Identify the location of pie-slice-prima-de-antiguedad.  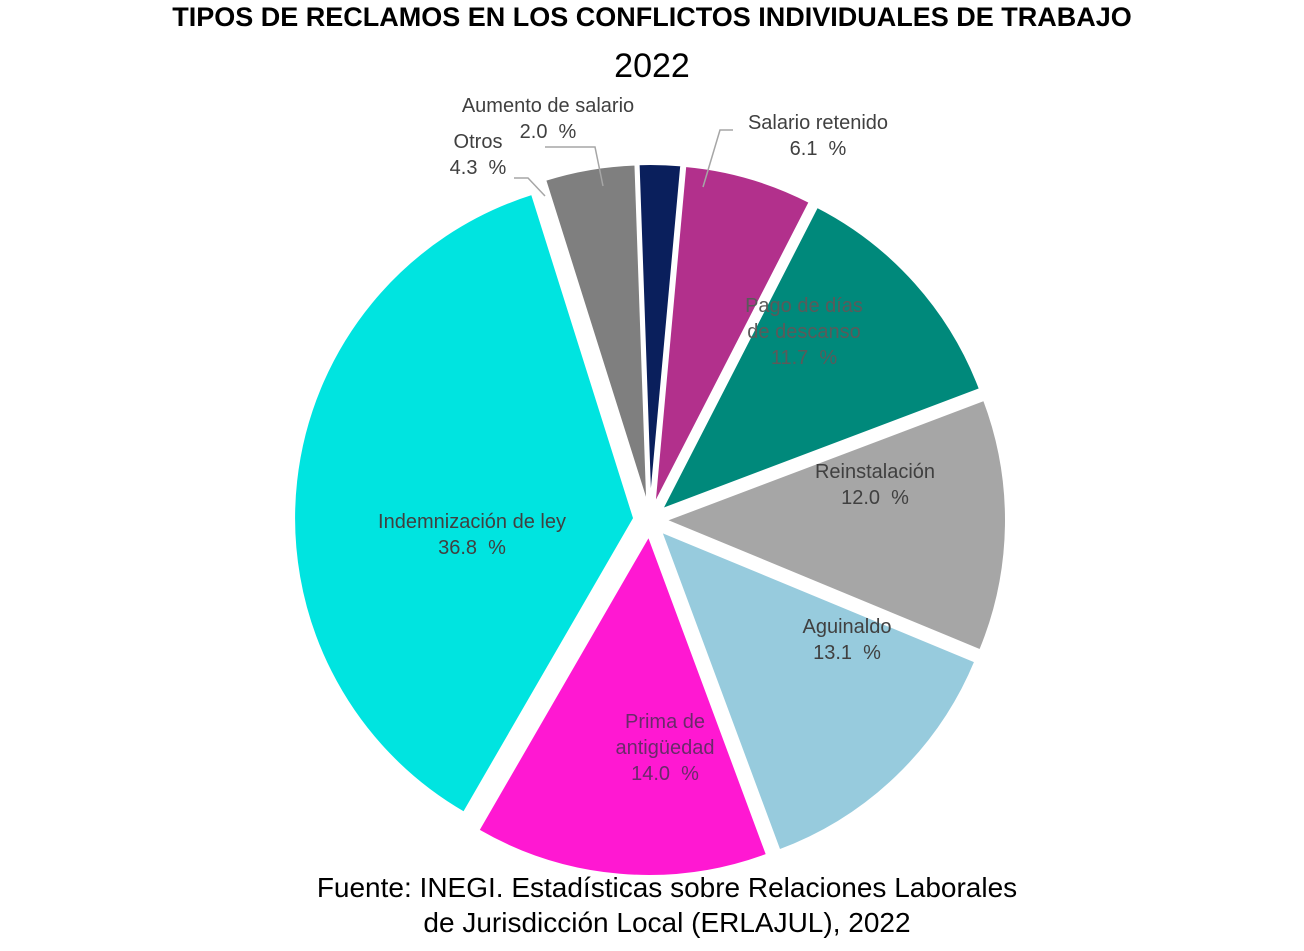
(623, 705).